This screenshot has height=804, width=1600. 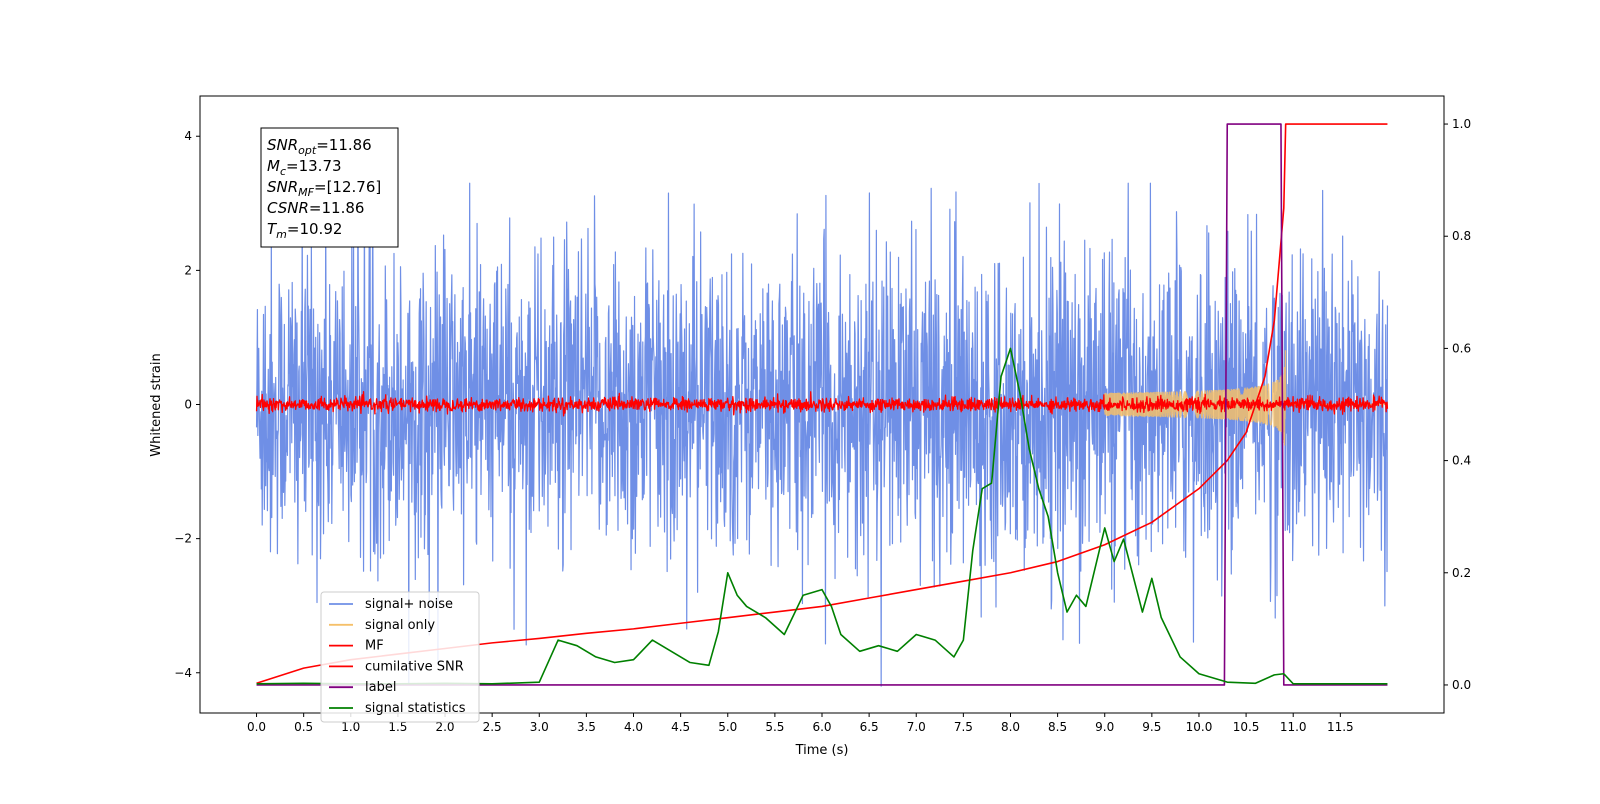 What do you see at coordinates (539, 727) in the screenshot?
I see `x-tick-label-6: 3.0` at bounding box center [539, 727].